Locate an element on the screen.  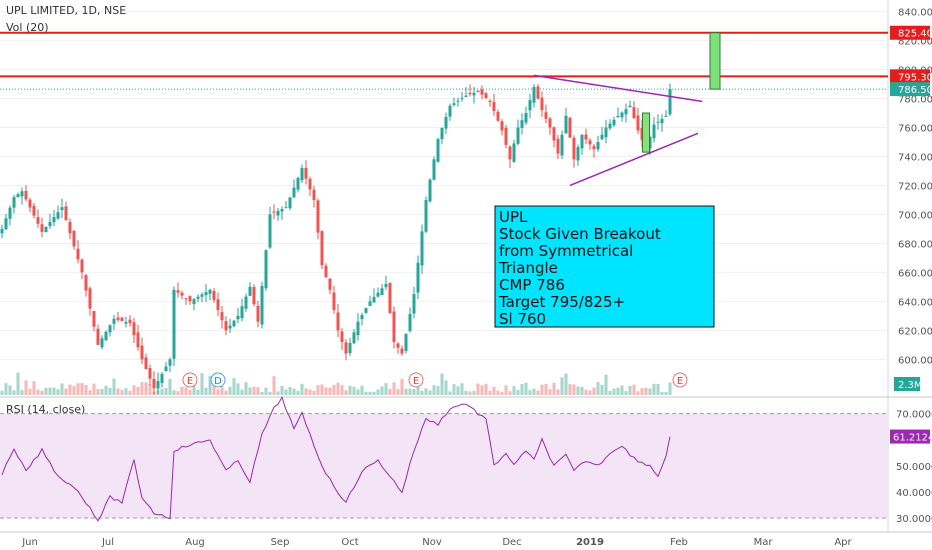
resistance-level-badge: 795.30 is located at coordinates (911, 76).